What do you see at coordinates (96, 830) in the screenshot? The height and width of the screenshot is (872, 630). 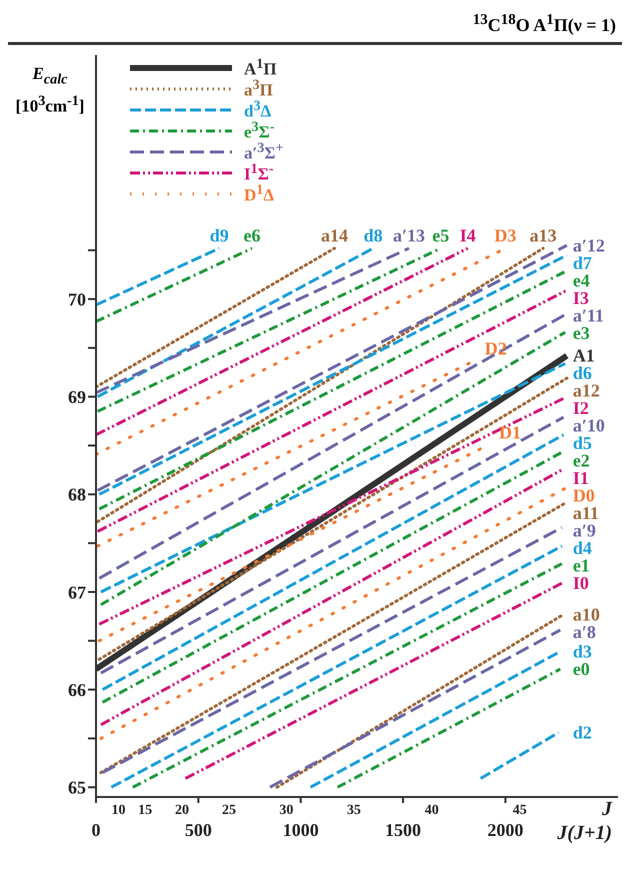 I see `x-tick-label: 0` at bounding box center [96, 830].